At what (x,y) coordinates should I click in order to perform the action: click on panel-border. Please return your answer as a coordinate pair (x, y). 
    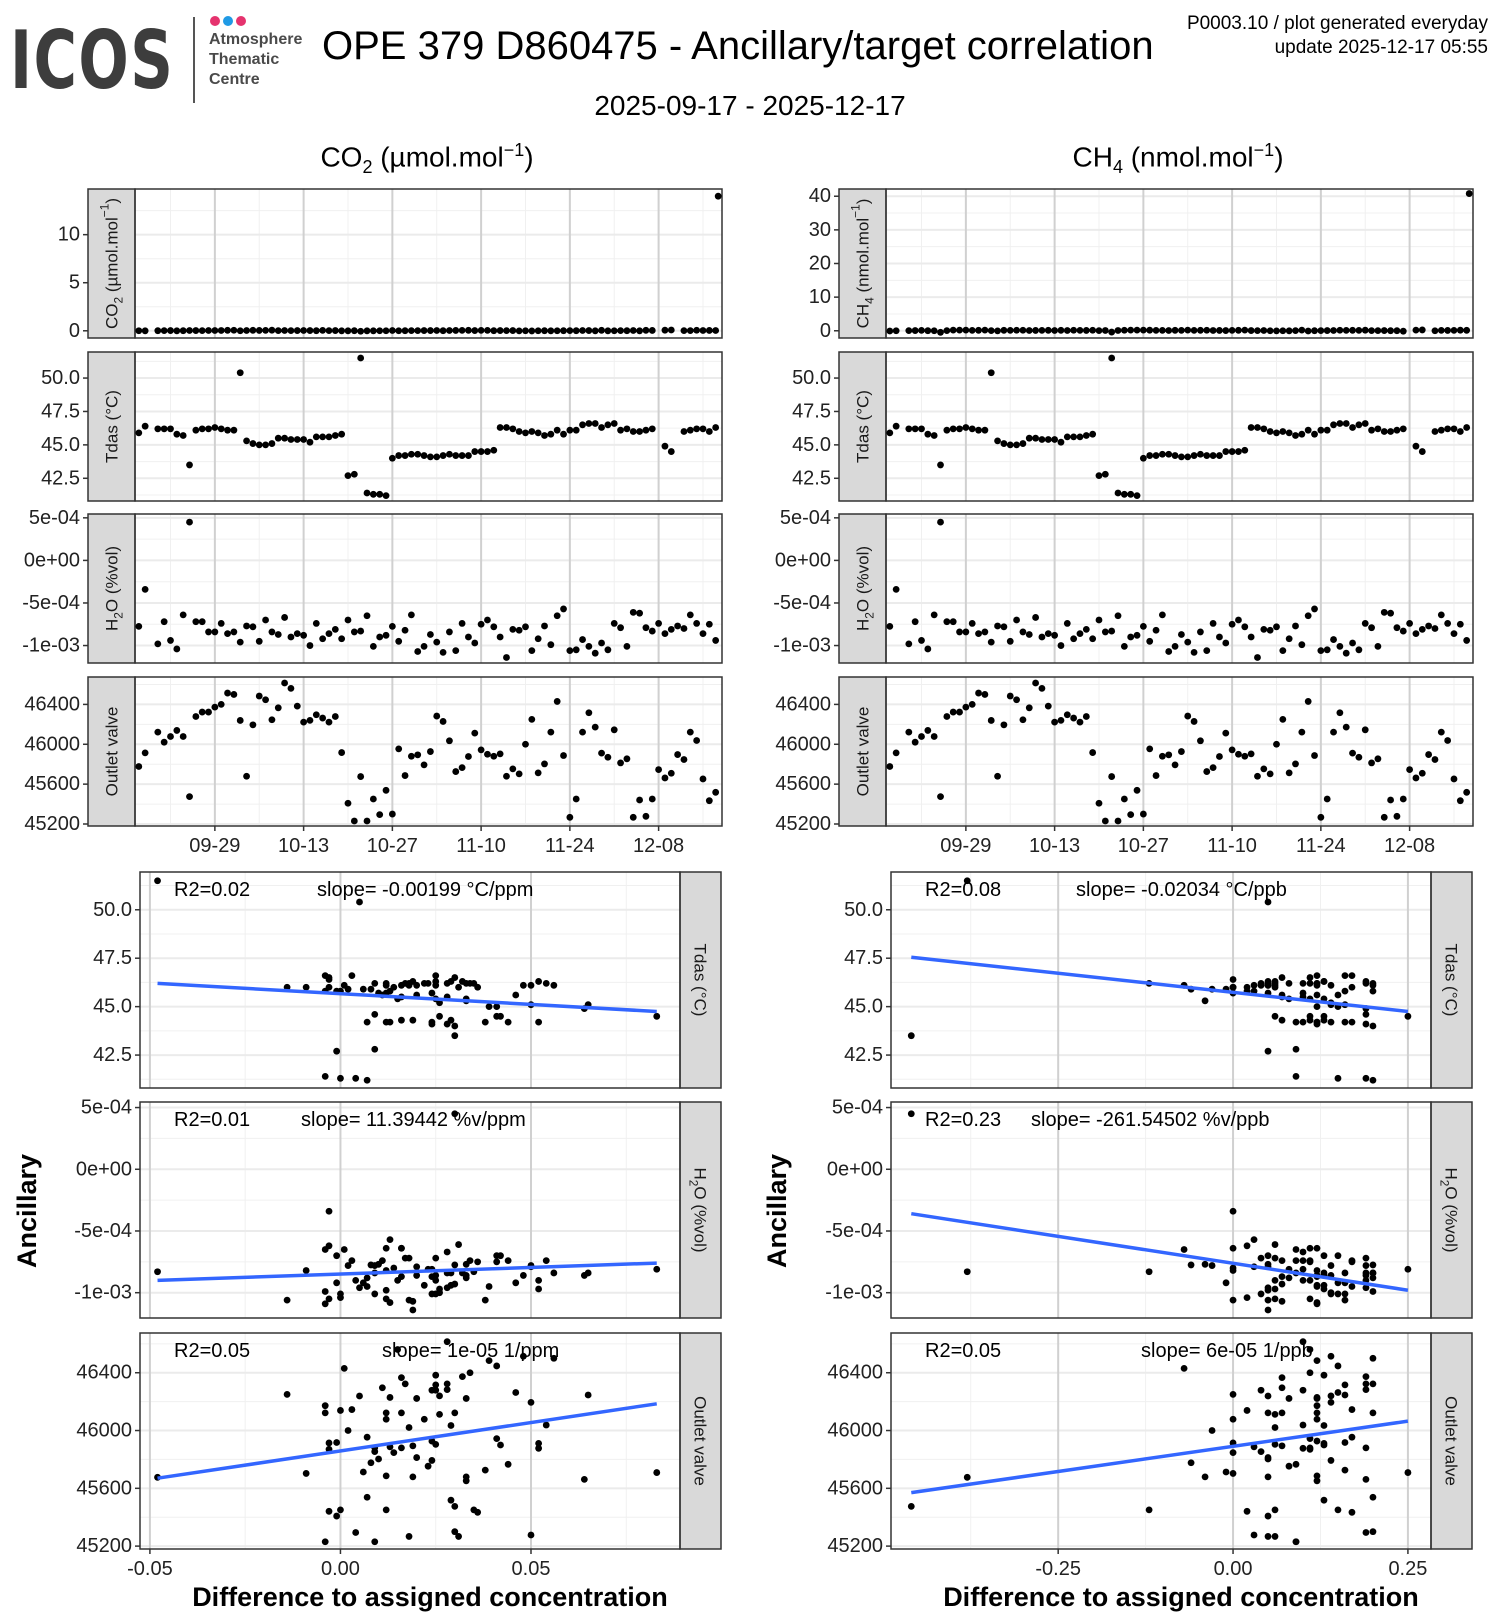
    Looking at the image, I should click on (1161, 1441).